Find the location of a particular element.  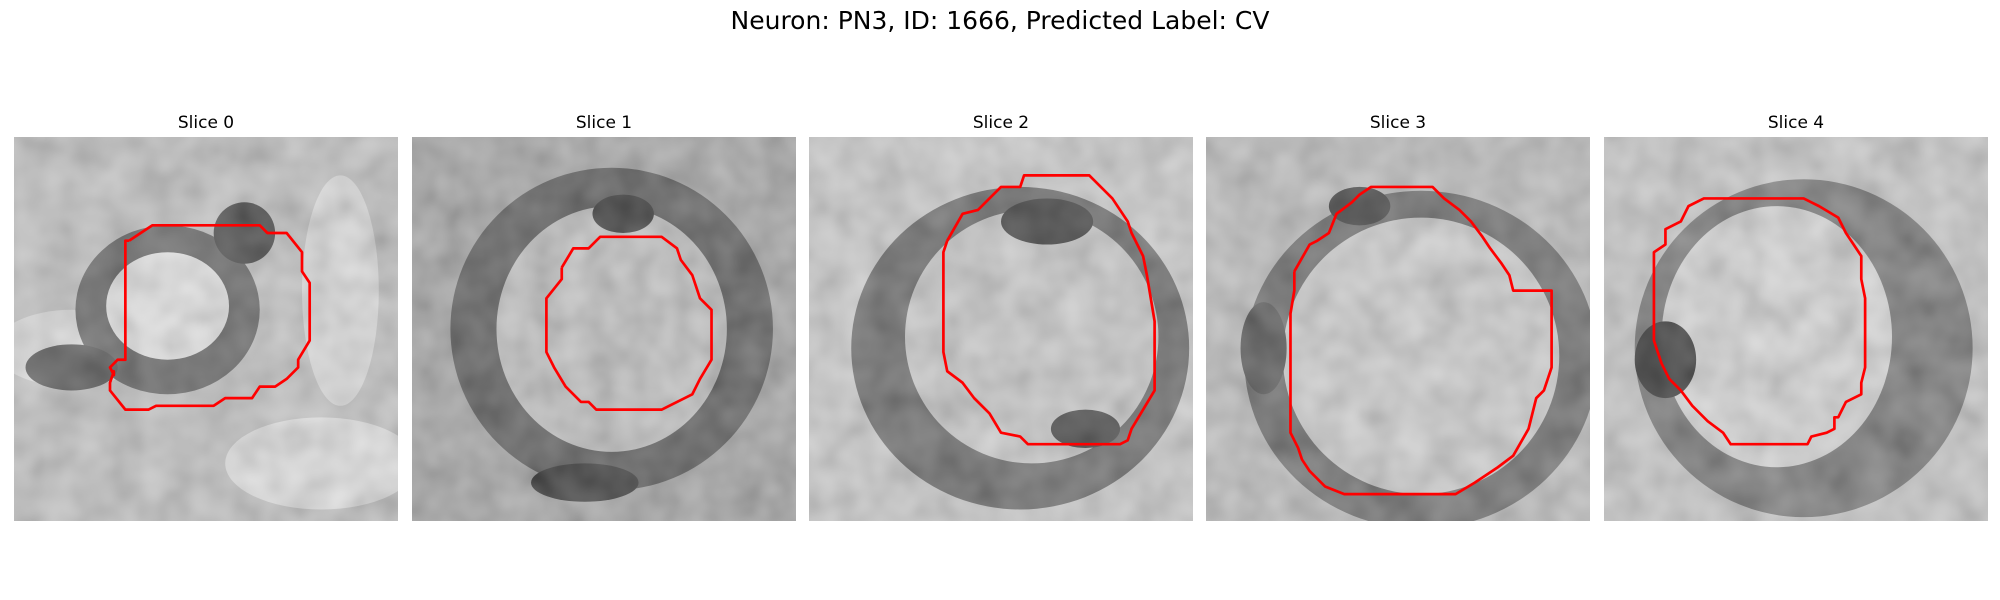

slice-title-4: Slice 4 is located at coordinates (1796, 123).